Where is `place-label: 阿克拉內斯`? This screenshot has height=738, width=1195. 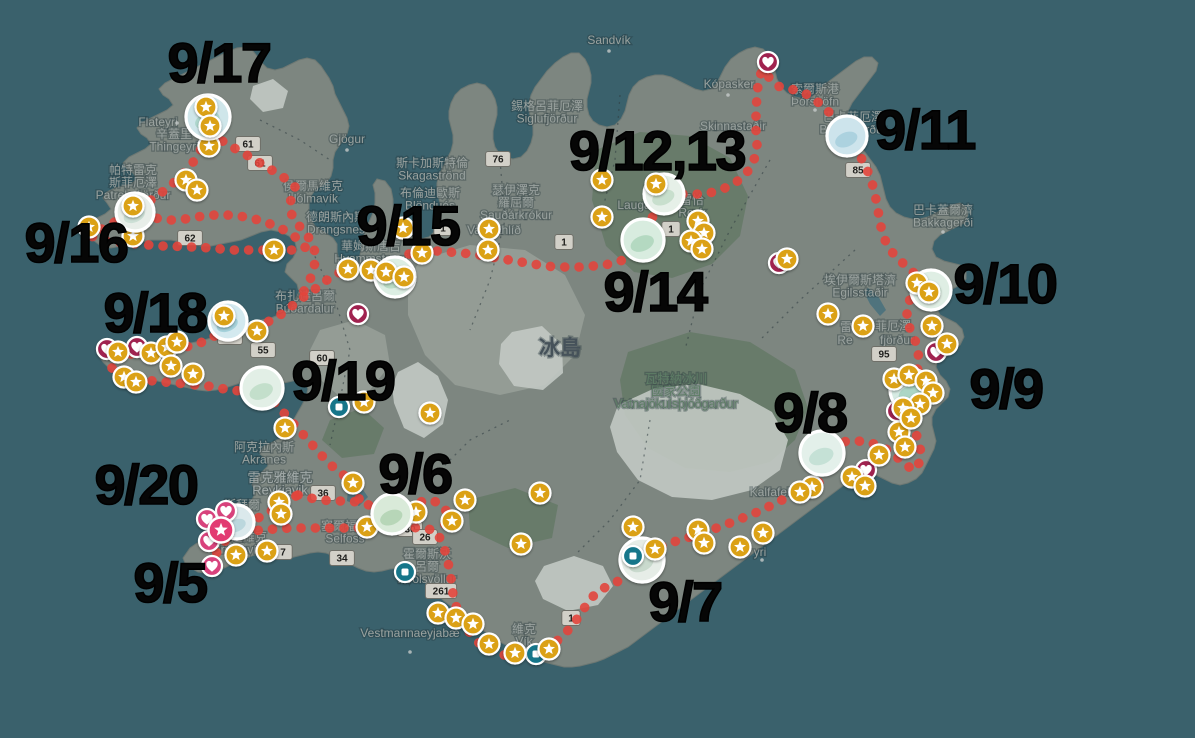
place-label: 阿克拉內斯 is located at coordinates (264, 446).